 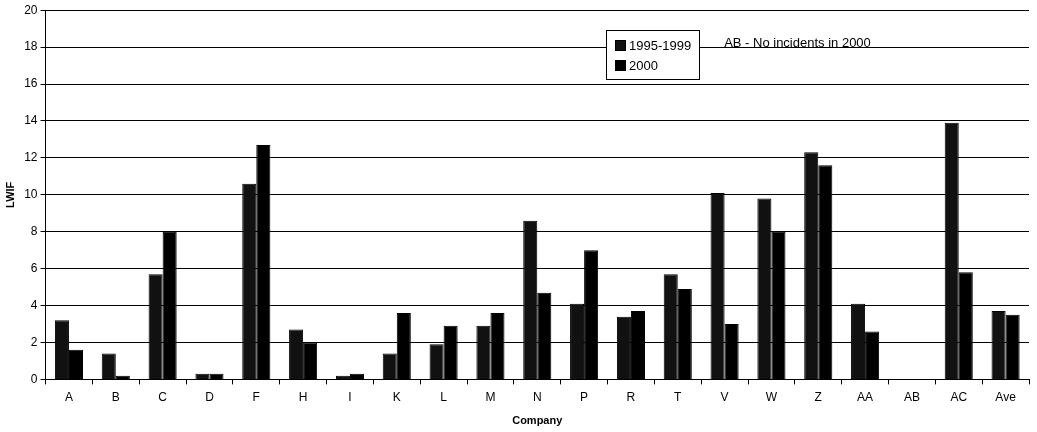 I want to click on x-tick-label: T, so click(x=678, y=396).